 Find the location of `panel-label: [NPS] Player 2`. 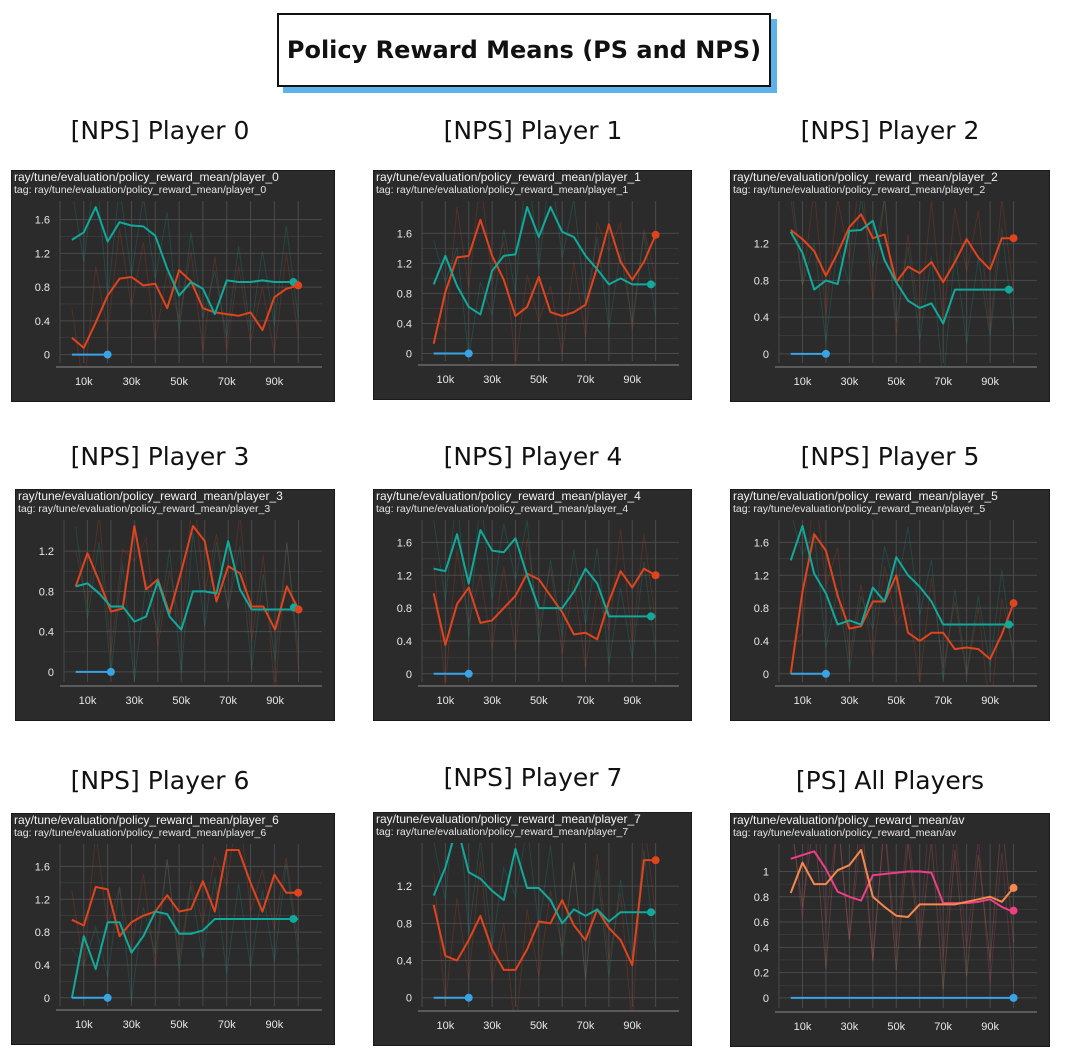

panel-label: [NPS] Player 2 is located at coordinates (890, 130).